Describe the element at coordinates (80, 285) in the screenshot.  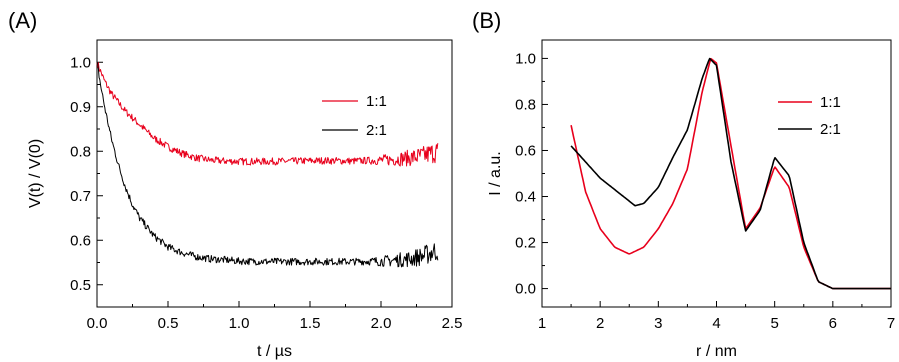
I see `y-tick-label: 0.5` at that location.